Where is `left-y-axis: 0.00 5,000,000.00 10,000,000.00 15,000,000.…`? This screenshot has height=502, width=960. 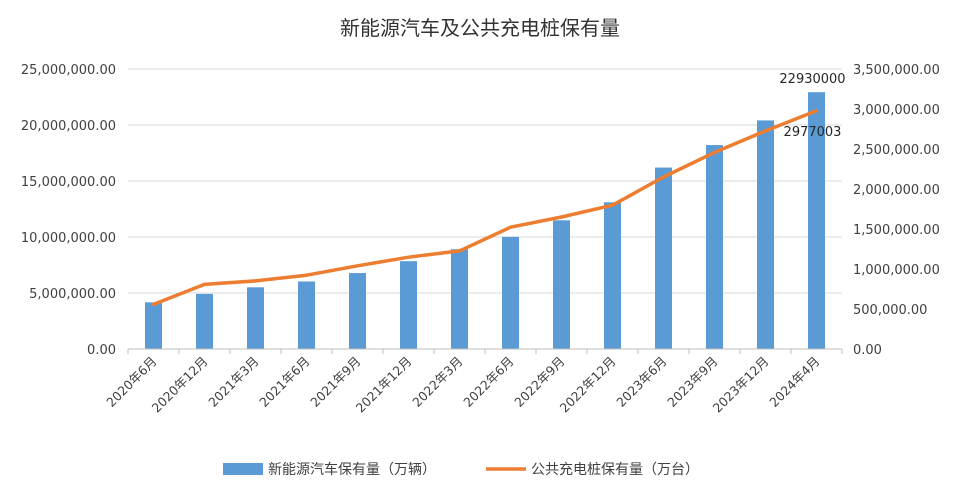 left-y-axis: 0.00 5,000,000.00 10,000,000.00 15,000,000.… is located at coordinates (68, 210).